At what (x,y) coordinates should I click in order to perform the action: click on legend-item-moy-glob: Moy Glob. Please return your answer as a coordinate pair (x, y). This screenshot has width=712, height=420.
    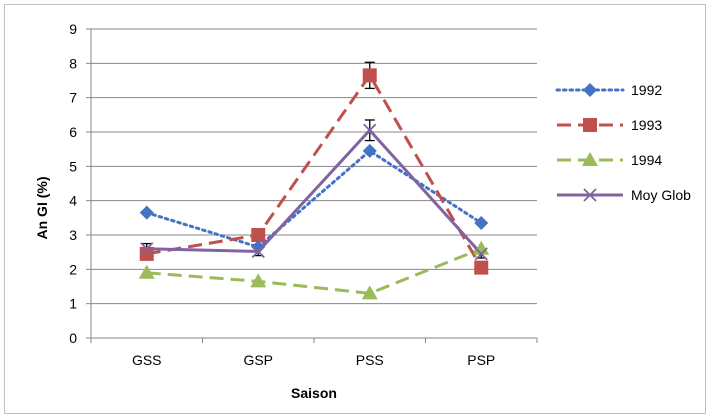
    Looking at the image, I should click on (624, 195).